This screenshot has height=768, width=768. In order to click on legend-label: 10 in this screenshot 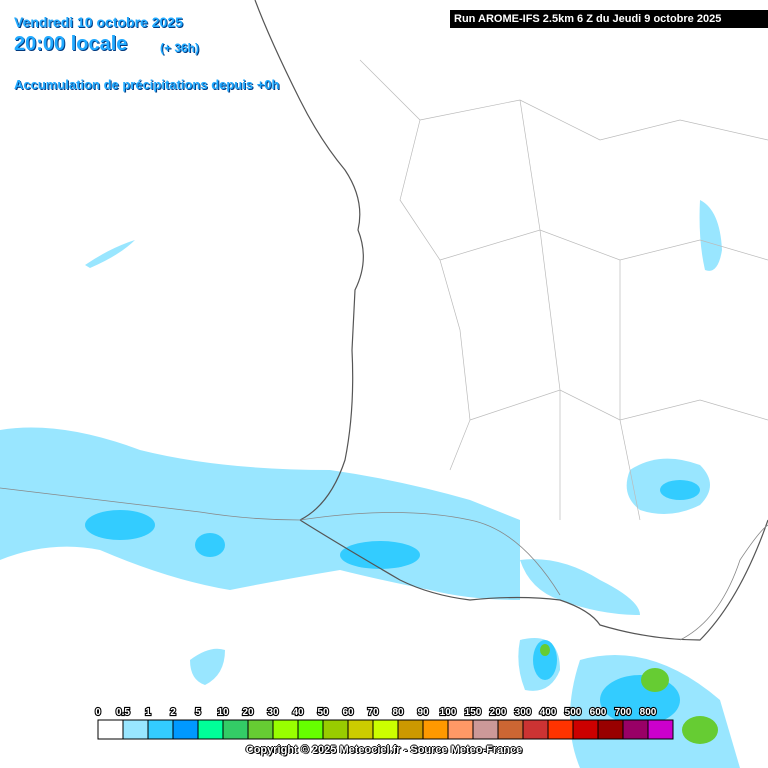, I will do `click(223, 712)`.